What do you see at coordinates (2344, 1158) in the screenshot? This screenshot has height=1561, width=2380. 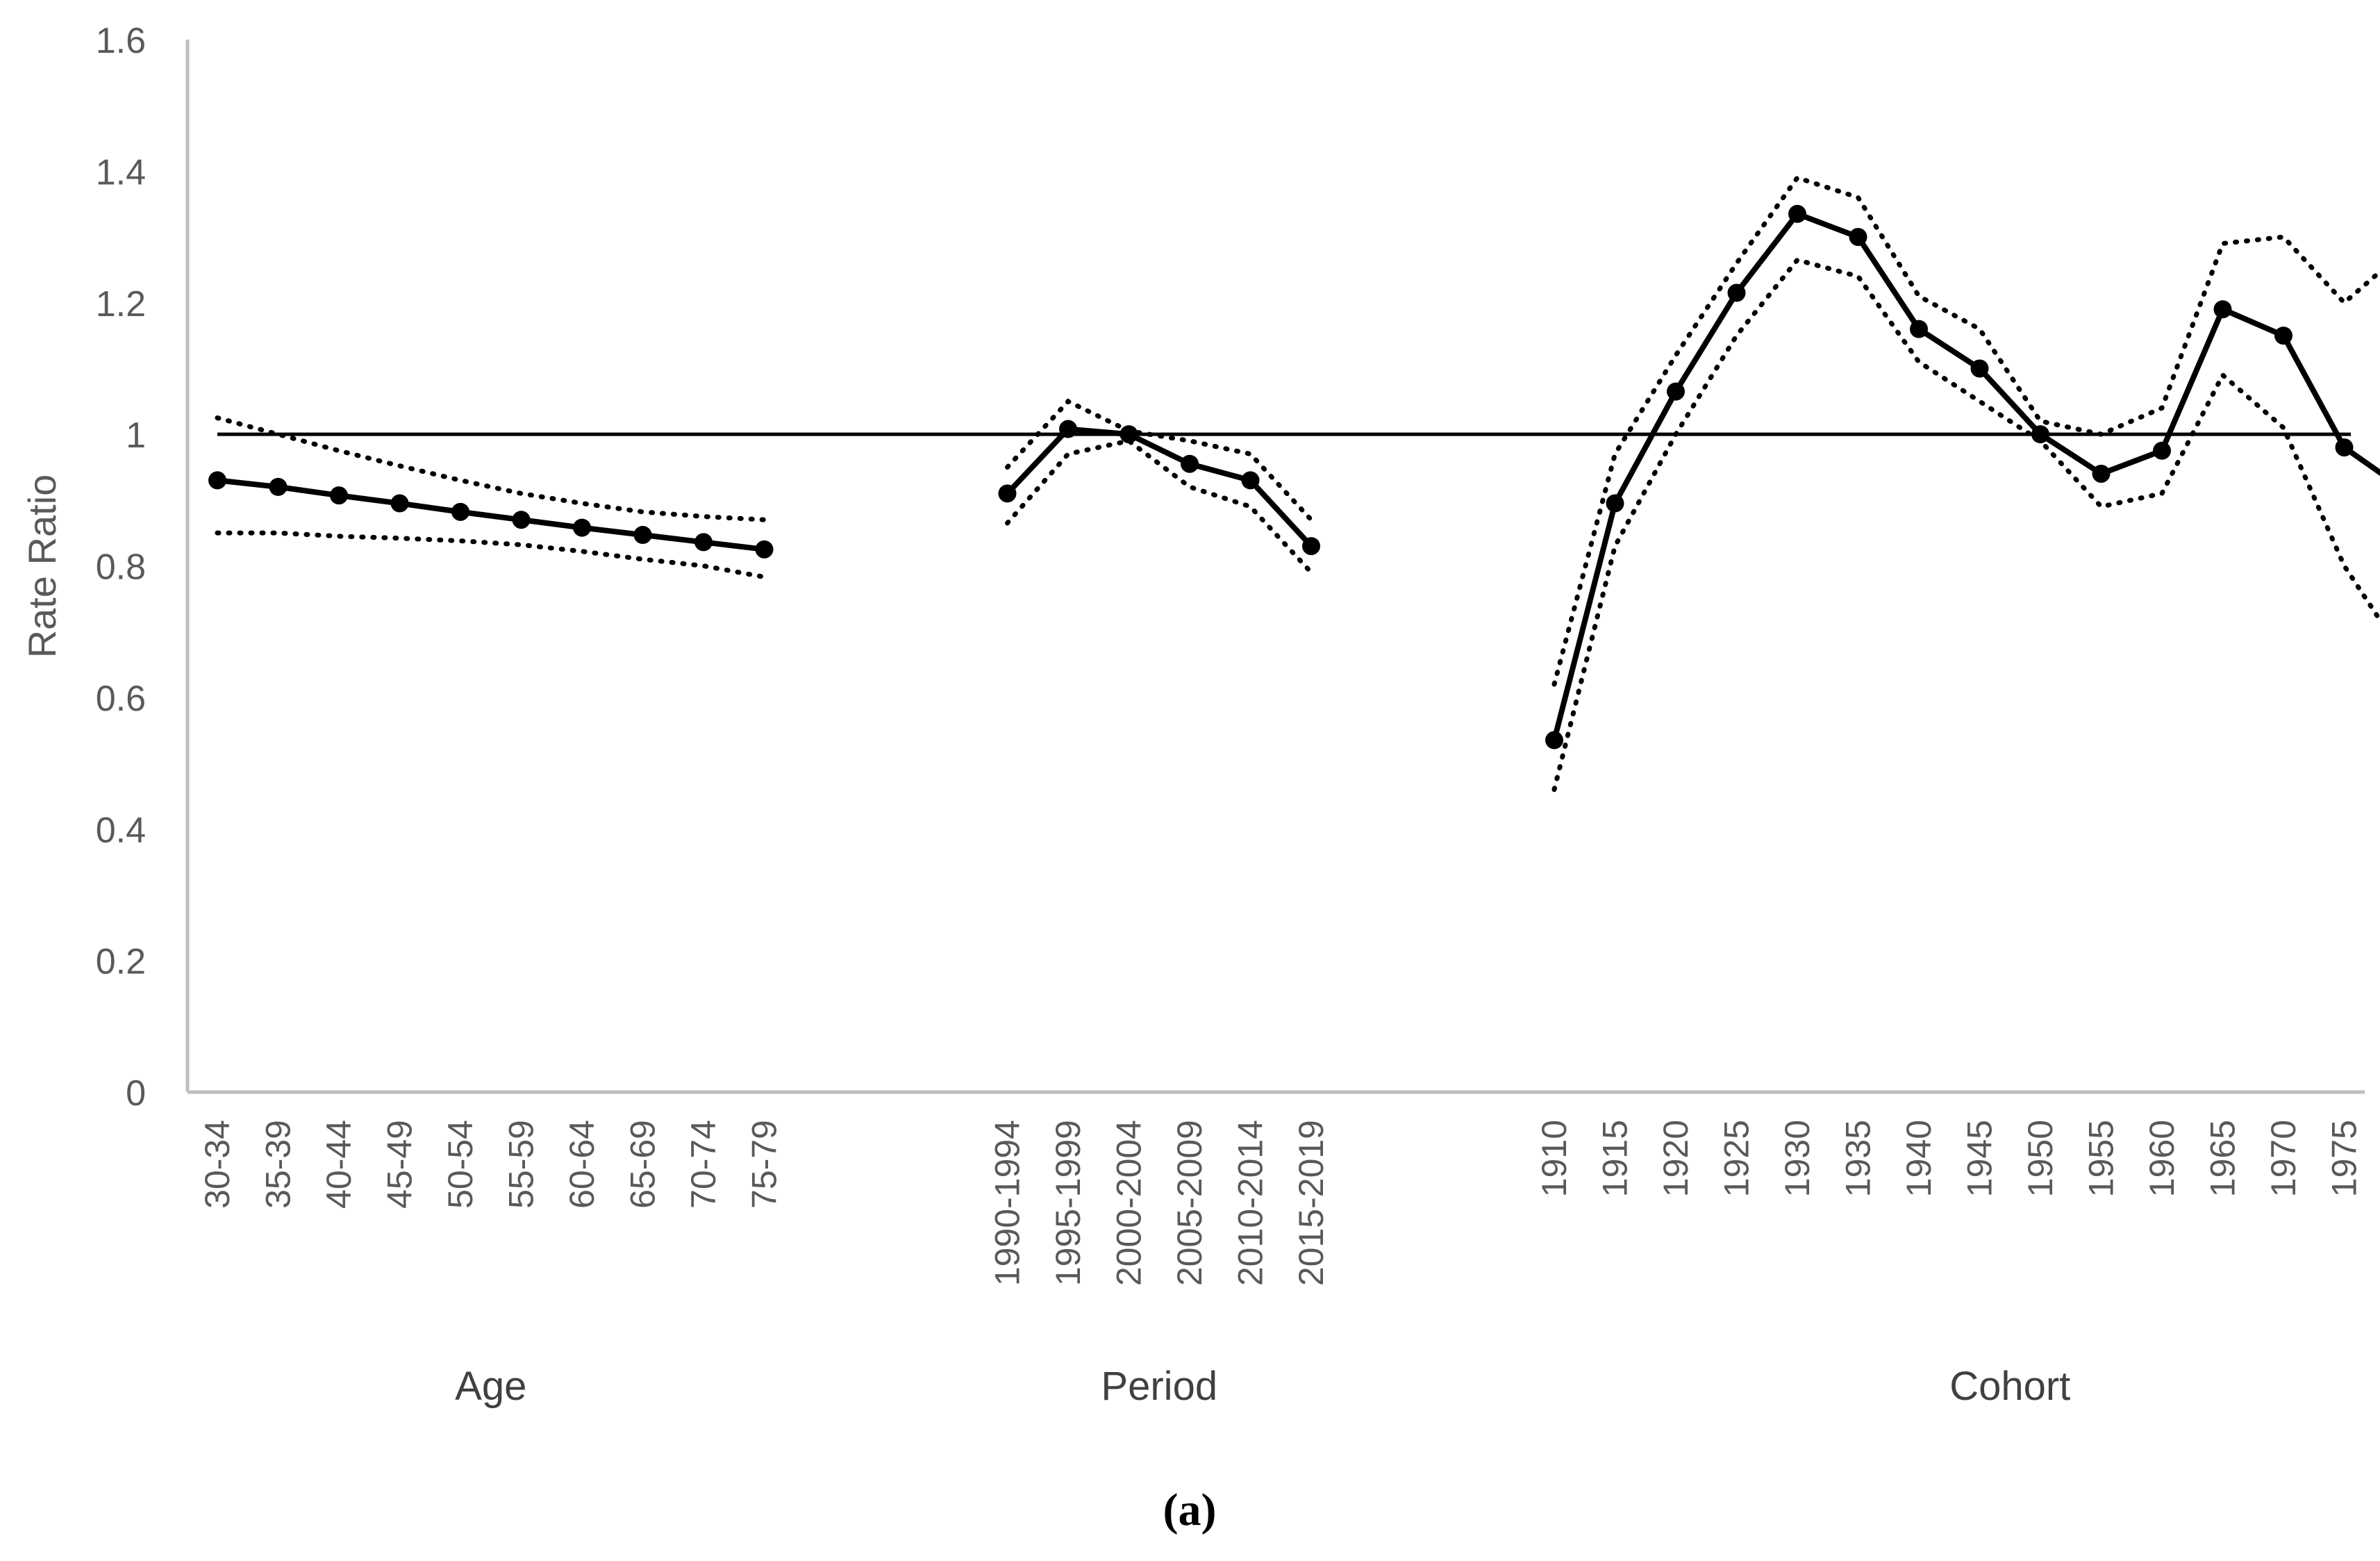 I see `x-tick-label: 1975` at bounding box center [2344, 1158].